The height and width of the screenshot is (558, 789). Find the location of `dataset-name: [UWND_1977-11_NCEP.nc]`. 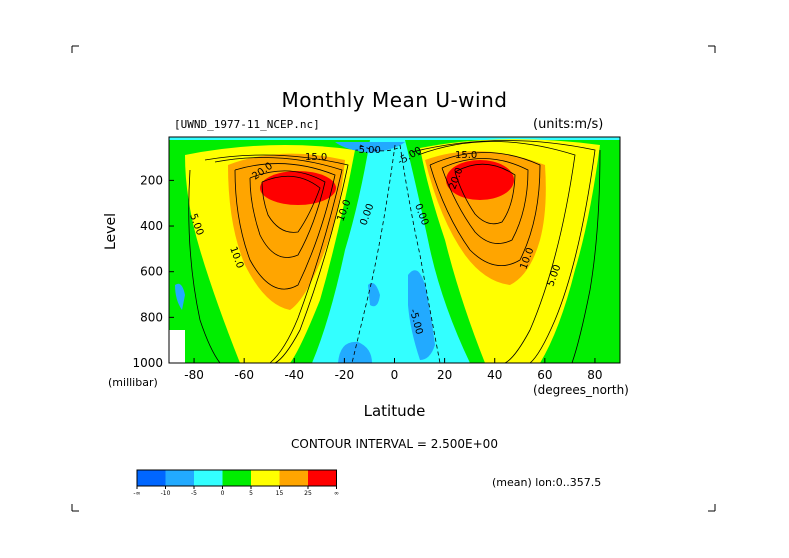

dataset-name: [UWND_1977-11_NCEP.nc] is located at coordinates (247, 124).